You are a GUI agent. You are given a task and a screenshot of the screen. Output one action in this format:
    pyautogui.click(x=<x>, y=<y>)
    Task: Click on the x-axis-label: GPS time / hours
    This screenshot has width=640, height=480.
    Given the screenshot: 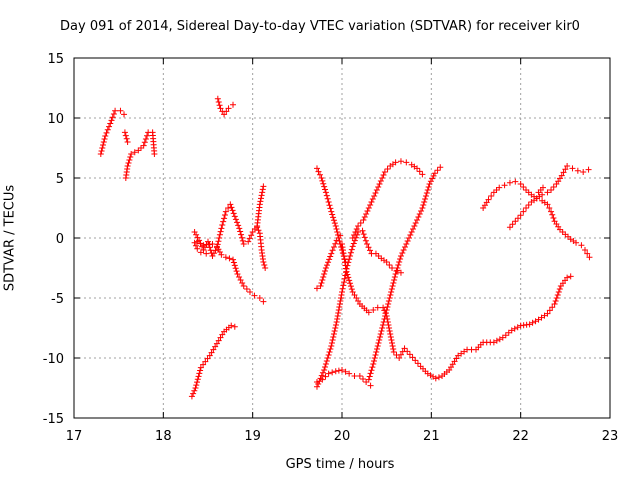 What is the action you would take?
    pyautogui.click(x=340, y=464)
    